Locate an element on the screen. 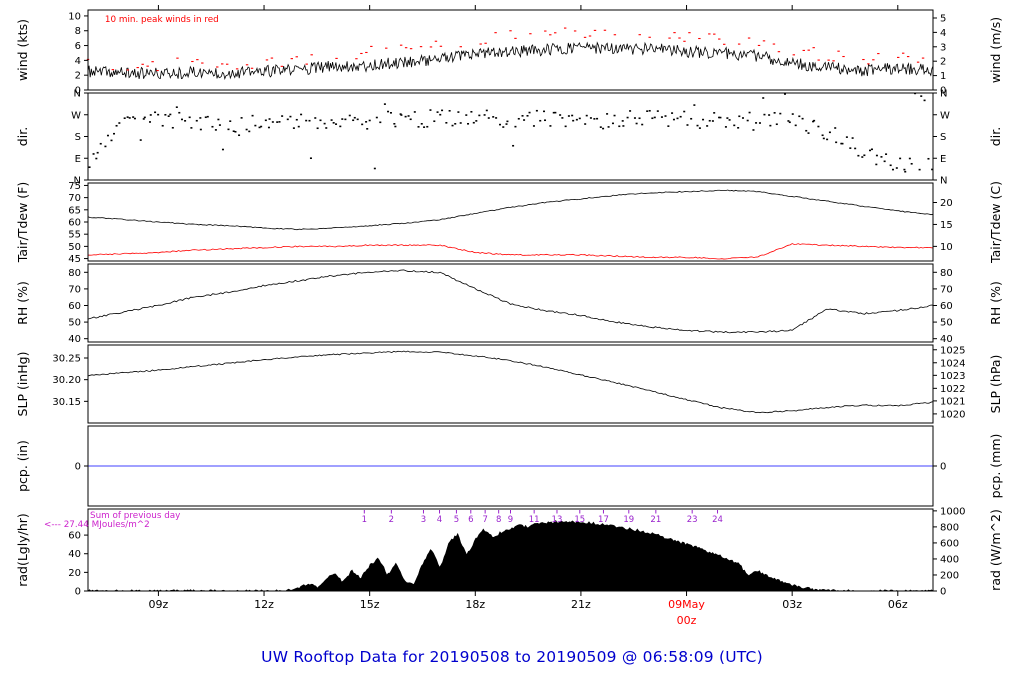 This screenshot has width=1024, height=700. svg-text: 1021 is located at coordinates (952, 401).